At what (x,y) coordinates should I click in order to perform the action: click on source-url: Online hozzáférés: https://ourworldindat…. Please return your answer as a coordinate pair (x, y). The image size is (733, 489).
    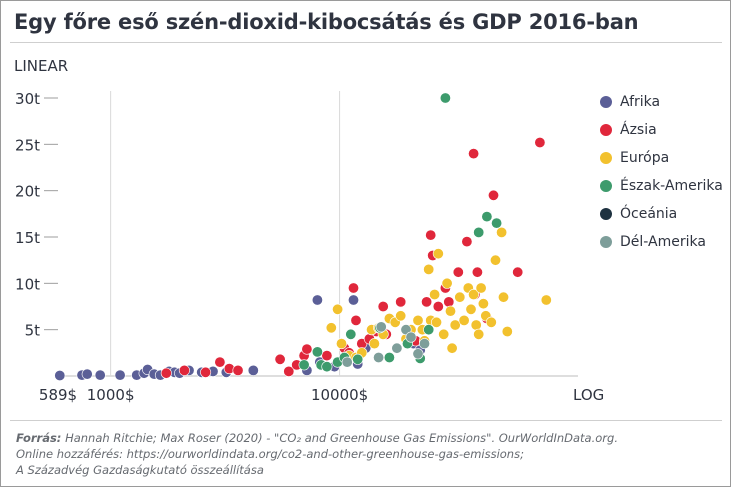
    Looking at the image, I should click on (270, 454).